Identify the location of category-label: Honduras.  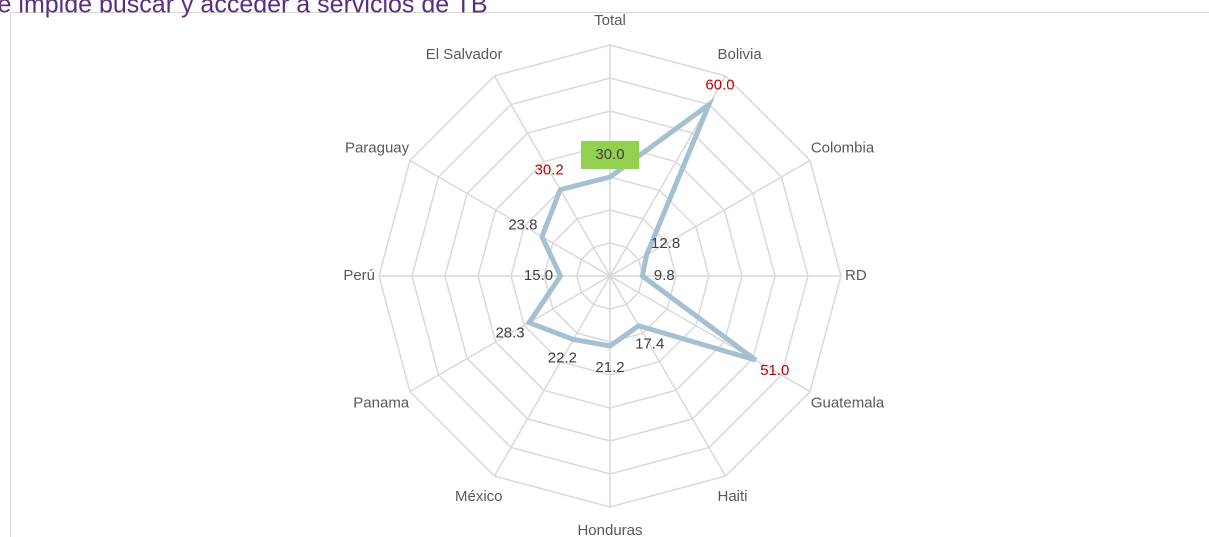
(609, 529).